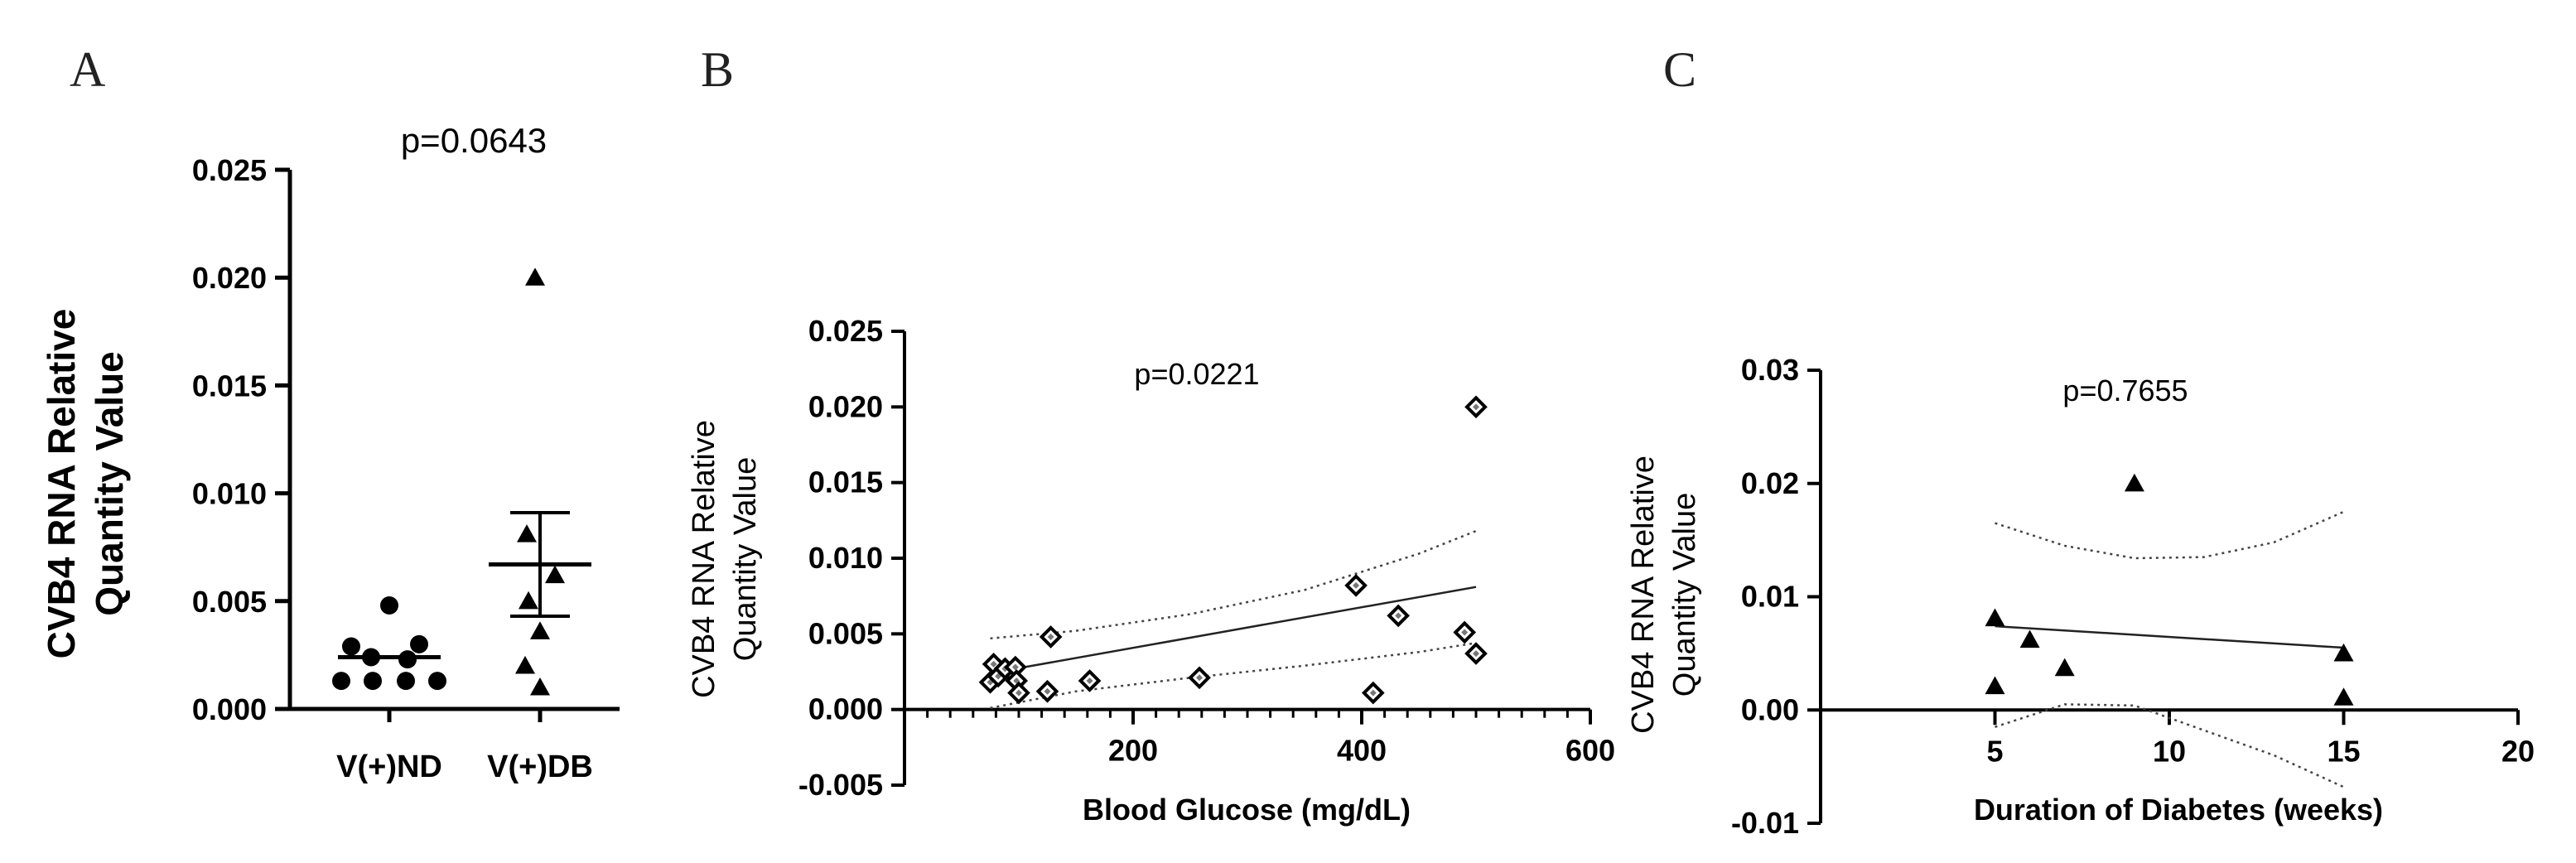 Image resolution: width=2576 pixels, height=863 pixels. What do you see at coordinates (845, 482) in the screenshot?
I see `y-tick-label: 0.015` at bounding box center [845, 482].